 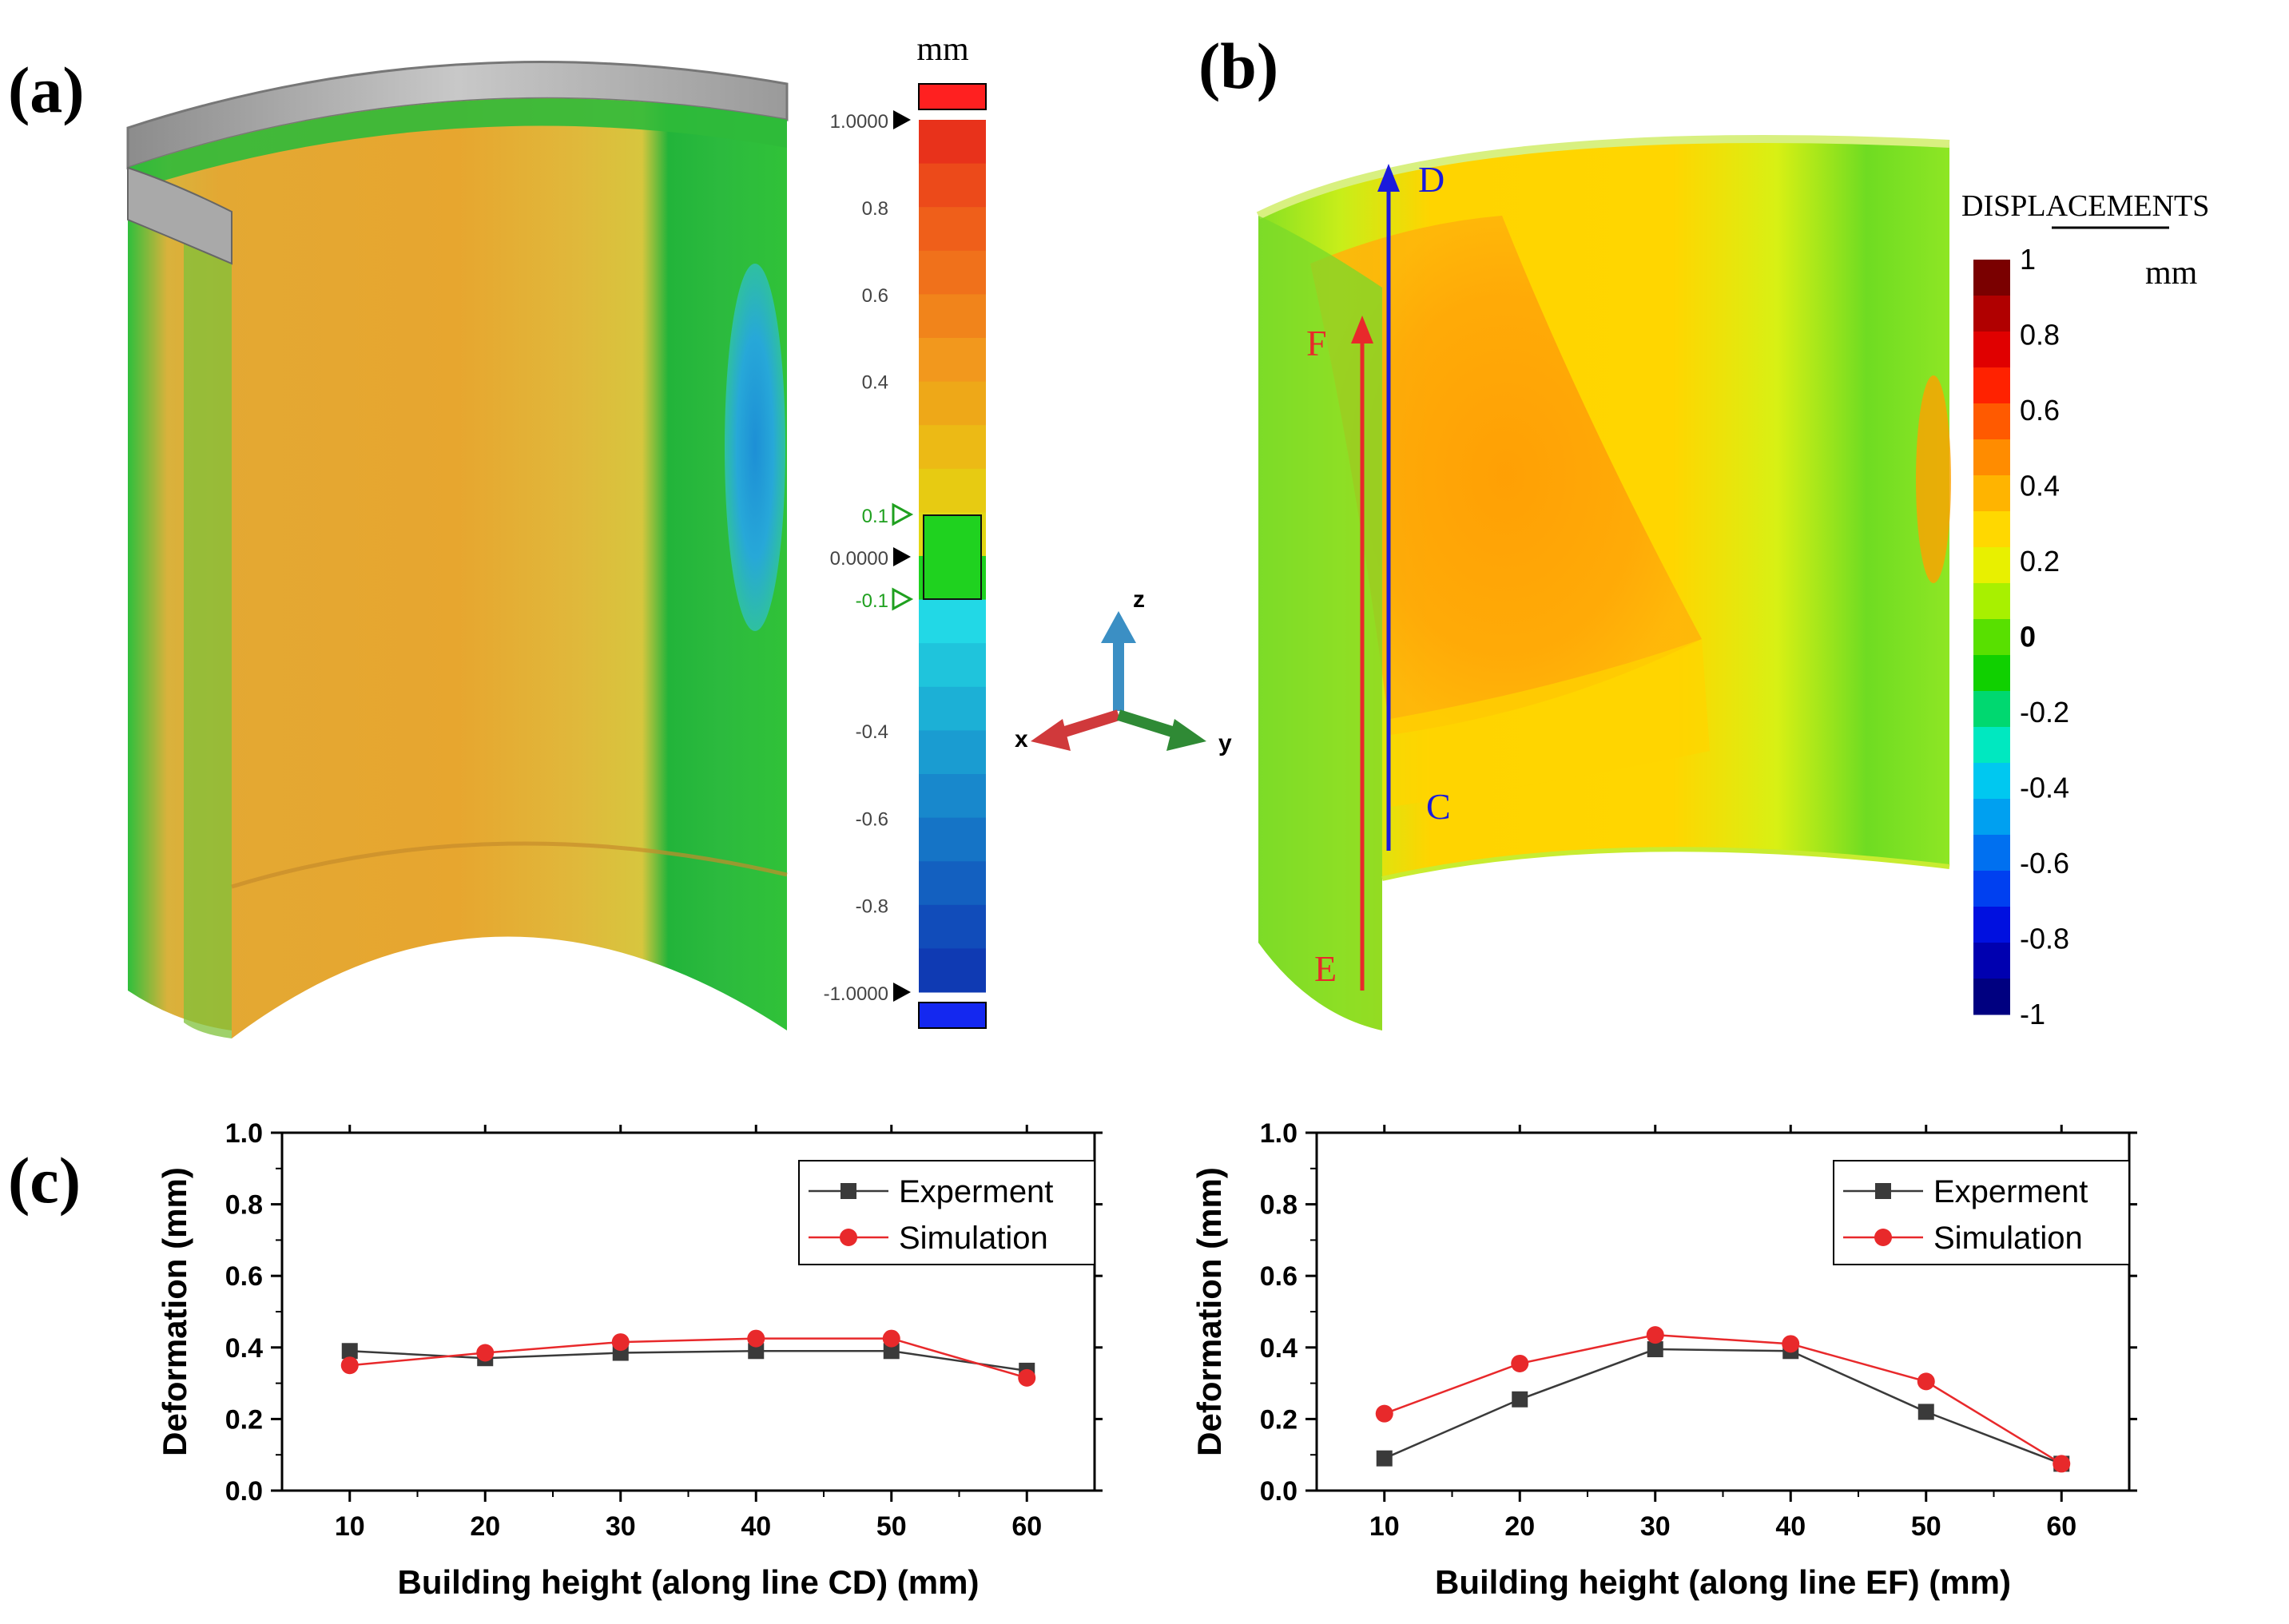 I want to click on scale-b-label: 0.2, so click(x=2040, y=561).